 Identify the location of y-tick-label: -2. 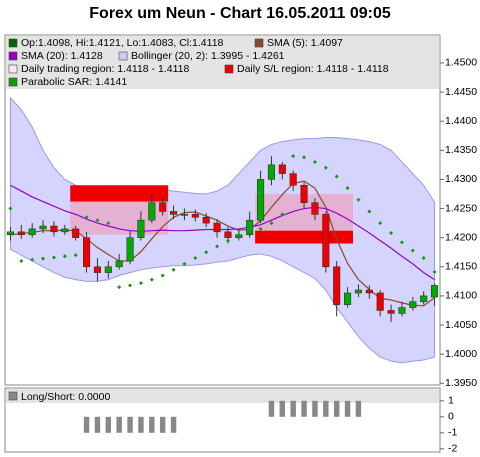
(452, 449).